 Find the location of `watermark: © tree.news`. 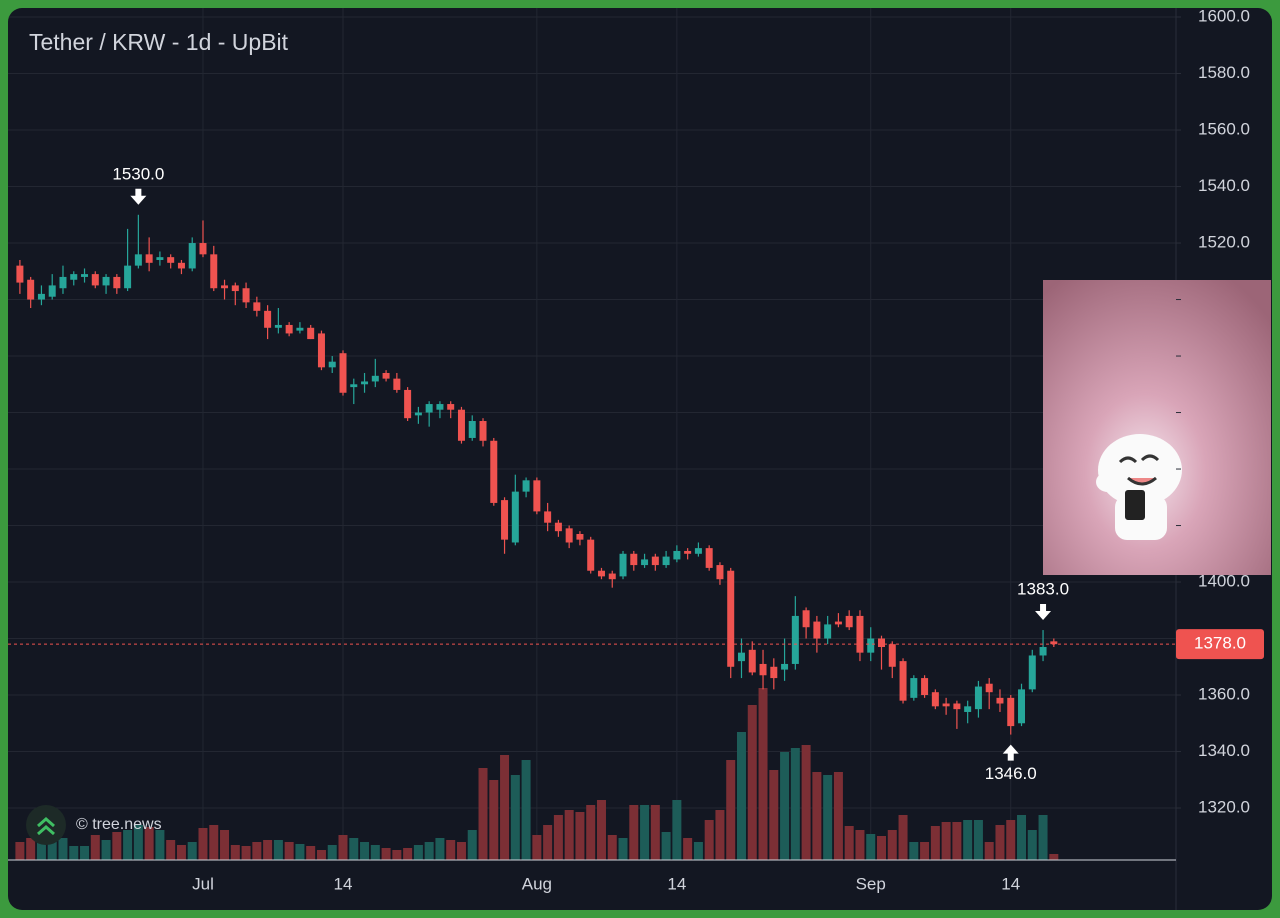

watermark: © tree.news is located at coordinates (94, 825).